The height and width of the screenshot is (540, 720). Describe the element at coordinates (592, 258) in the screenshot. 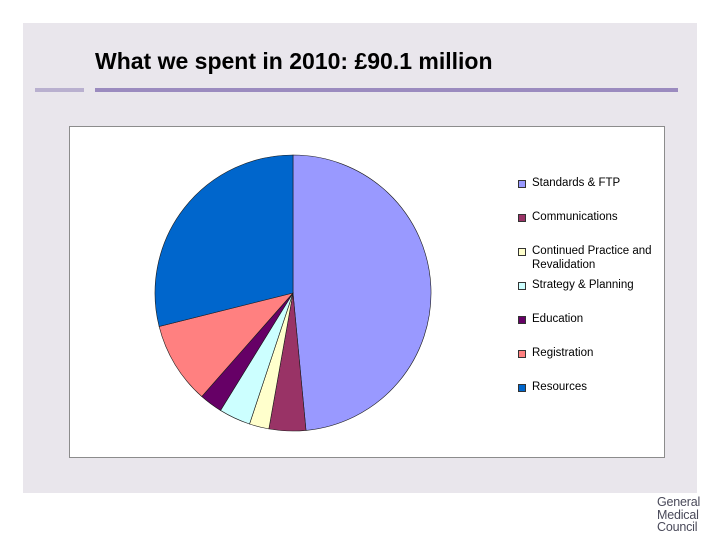

I see `legend-label: Continued Practice and Revalidation` at that location.